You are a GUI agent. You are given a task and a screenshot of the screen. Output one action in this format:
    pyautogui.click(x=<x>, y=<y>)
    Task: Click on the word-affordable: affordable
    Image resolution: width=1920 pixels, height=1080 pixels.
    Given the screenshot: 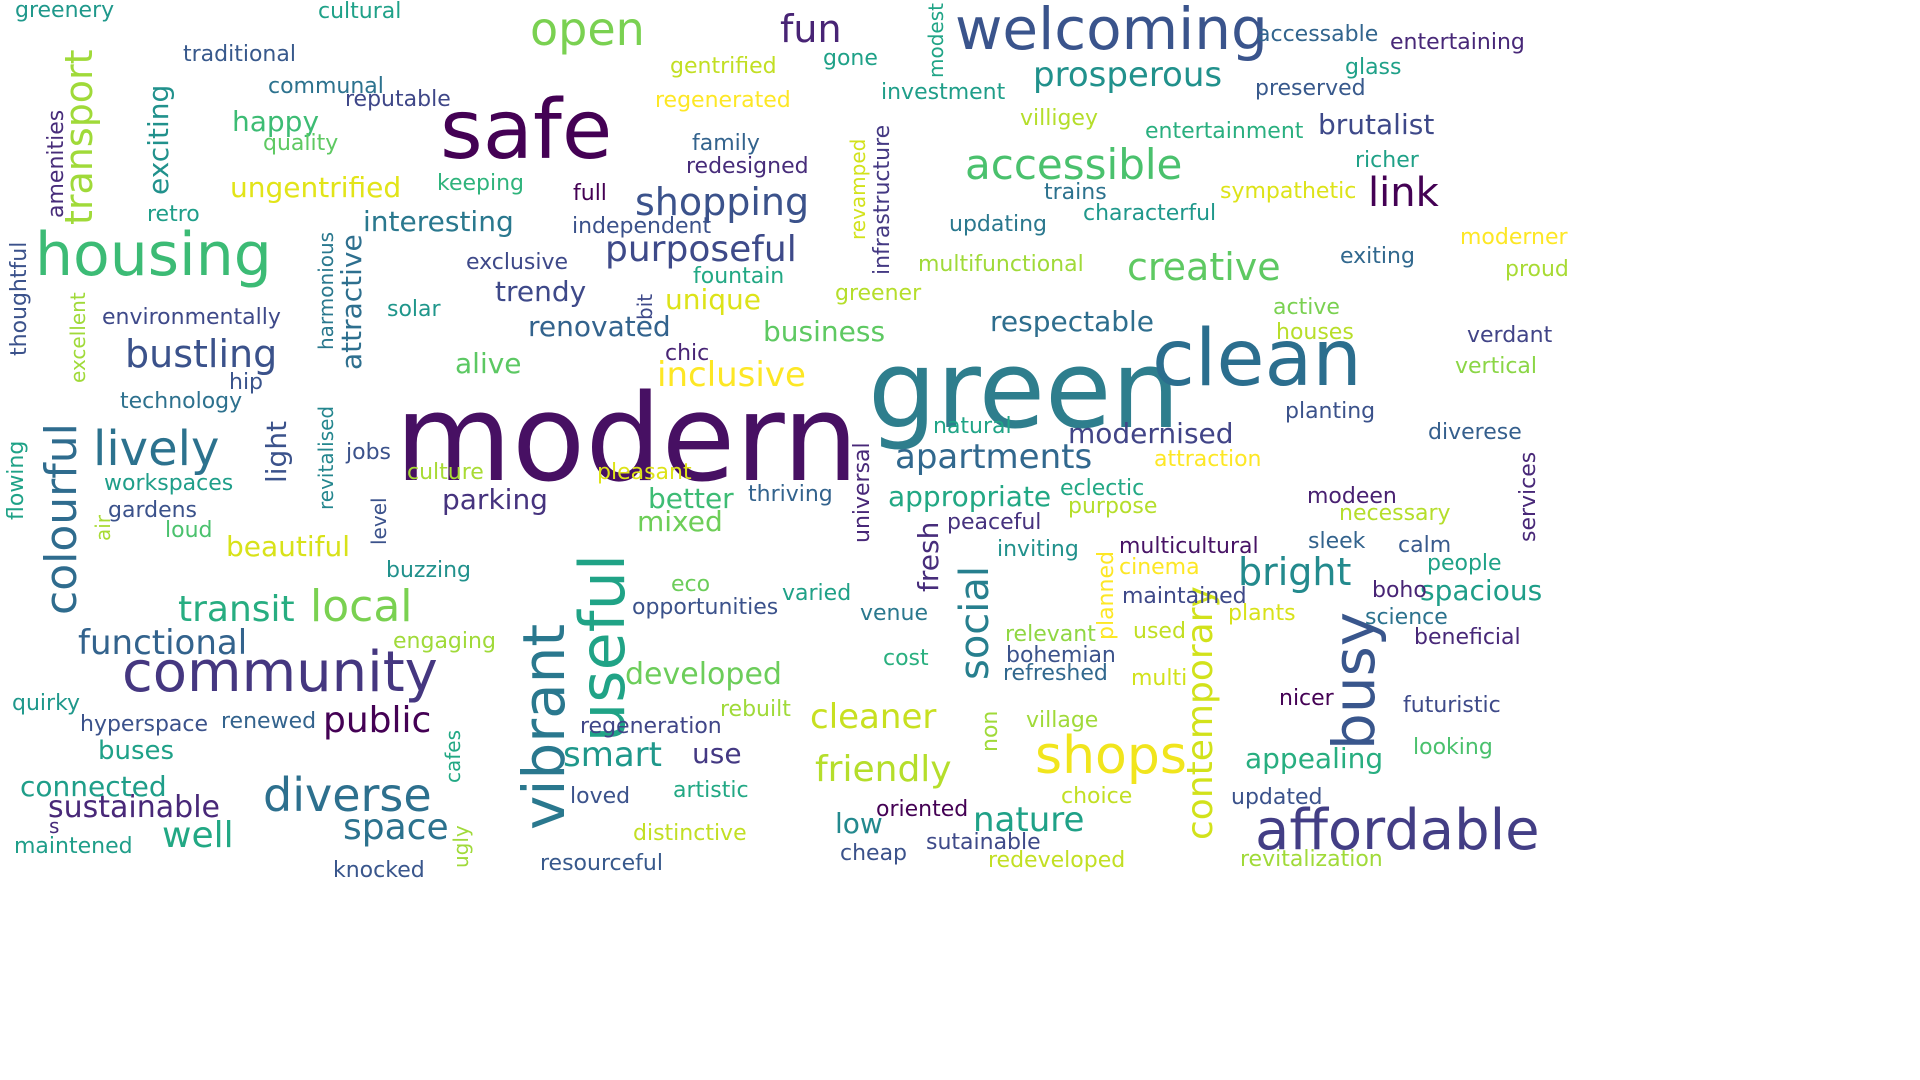 What is the action you would take?
    pyautogui.click(x=1397, y=830)
    